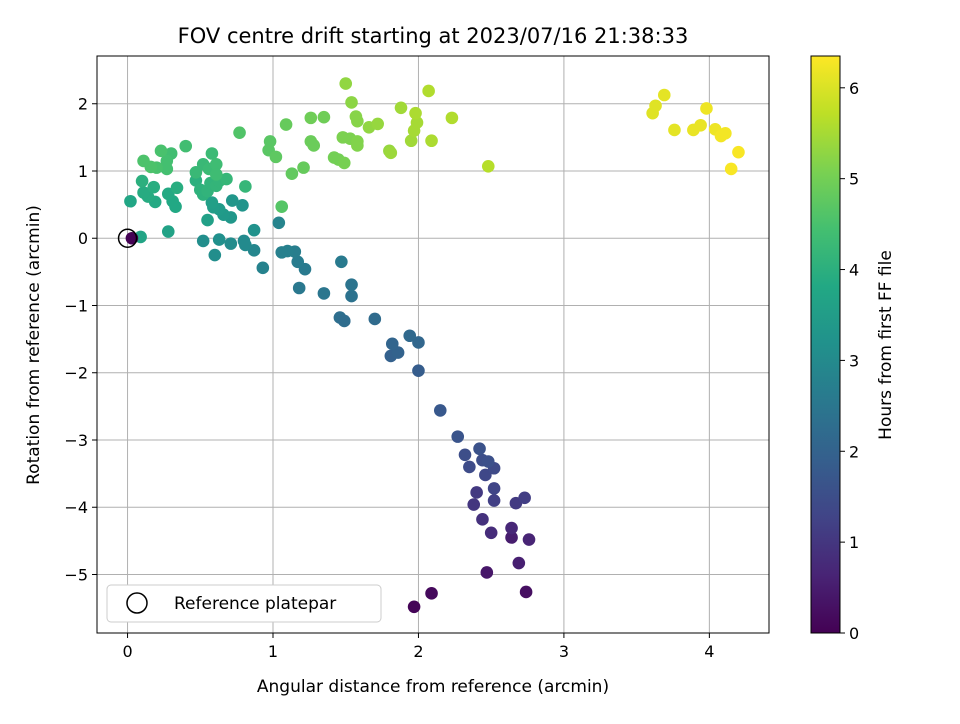 Image resolution: width=960 pixels, height=724 pixels. I want to click on colorbar-gradient, so click(825, 344).